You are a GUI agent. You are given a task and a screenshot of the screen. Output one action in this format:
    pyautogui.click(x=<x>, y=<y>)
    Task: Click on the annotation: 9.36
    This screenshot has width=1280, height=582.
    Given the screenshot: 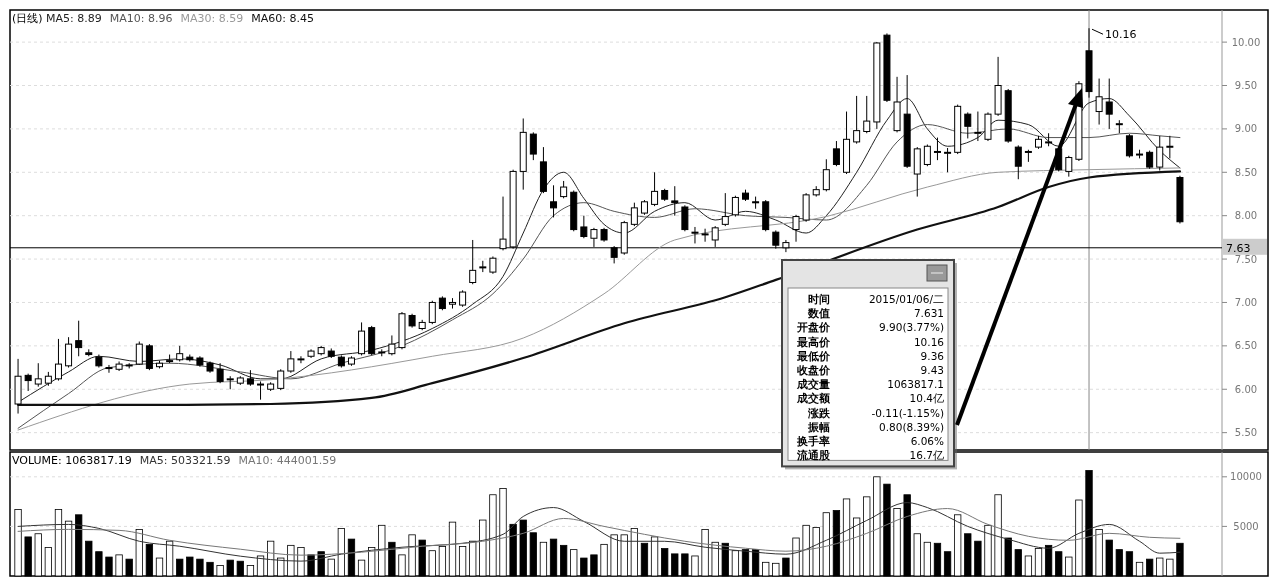 What is the action you would take?
    pyautogui.click(x=932, y=355)
    